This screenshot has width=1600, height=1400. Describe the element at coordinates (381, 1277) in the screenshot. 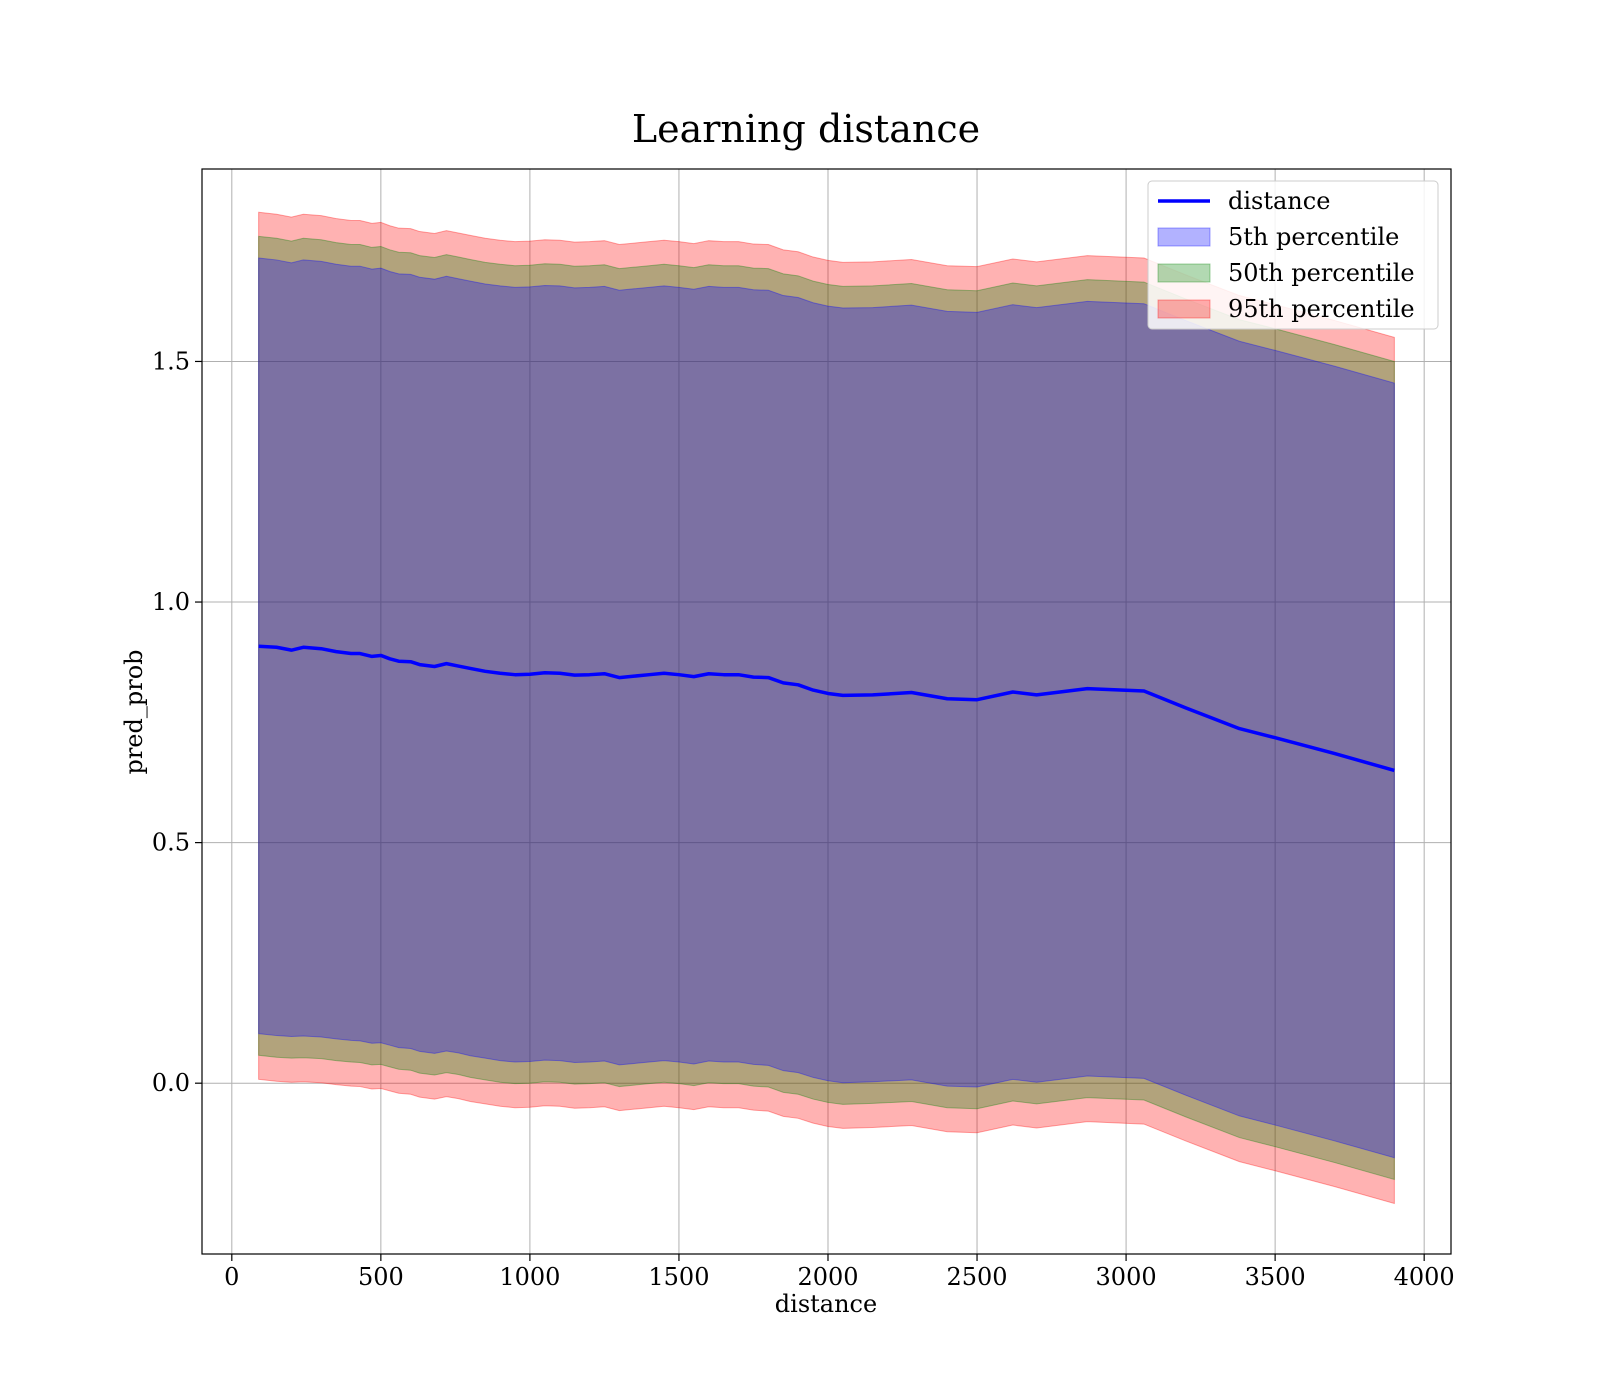

I see `x-tick-label: 500` at that location.